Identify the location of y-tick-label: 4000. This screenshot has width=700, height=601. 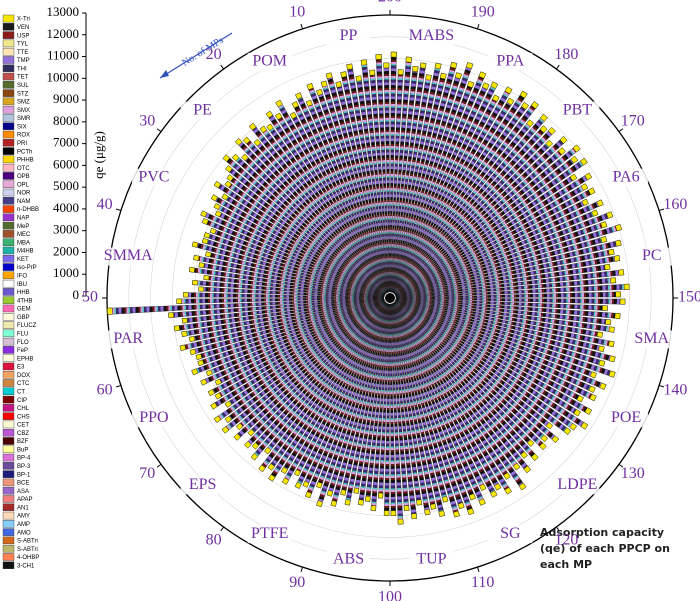
(66, 207).